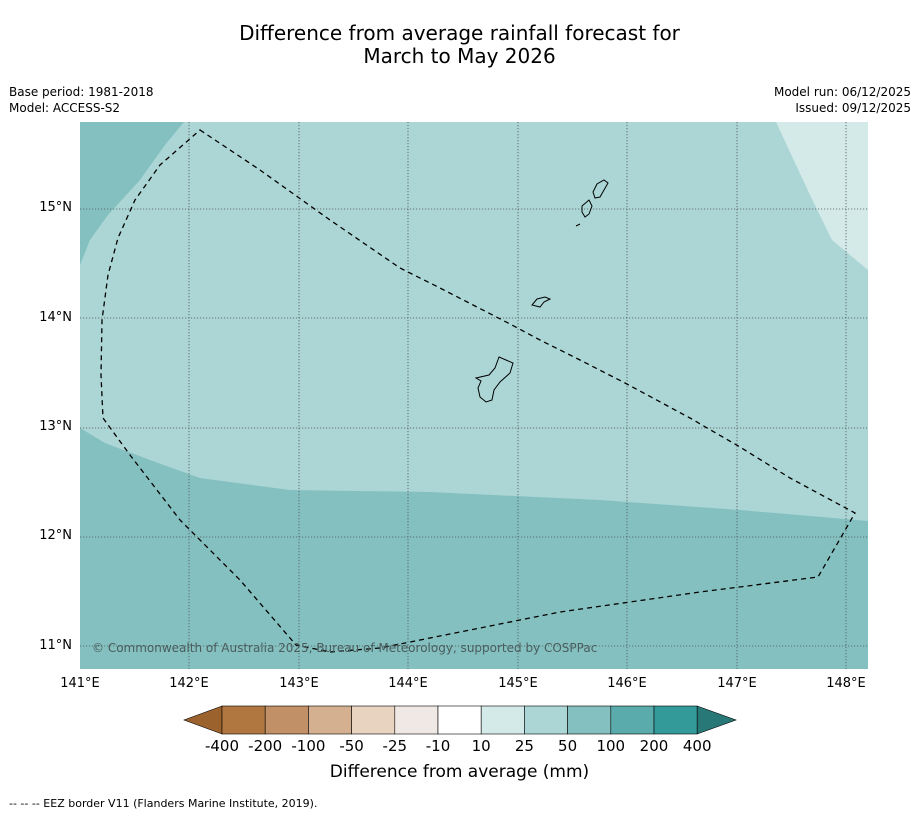  Describe the element at coordinates (524, 746) in the screenshot. I see `colorbar-label: 25` at that location.